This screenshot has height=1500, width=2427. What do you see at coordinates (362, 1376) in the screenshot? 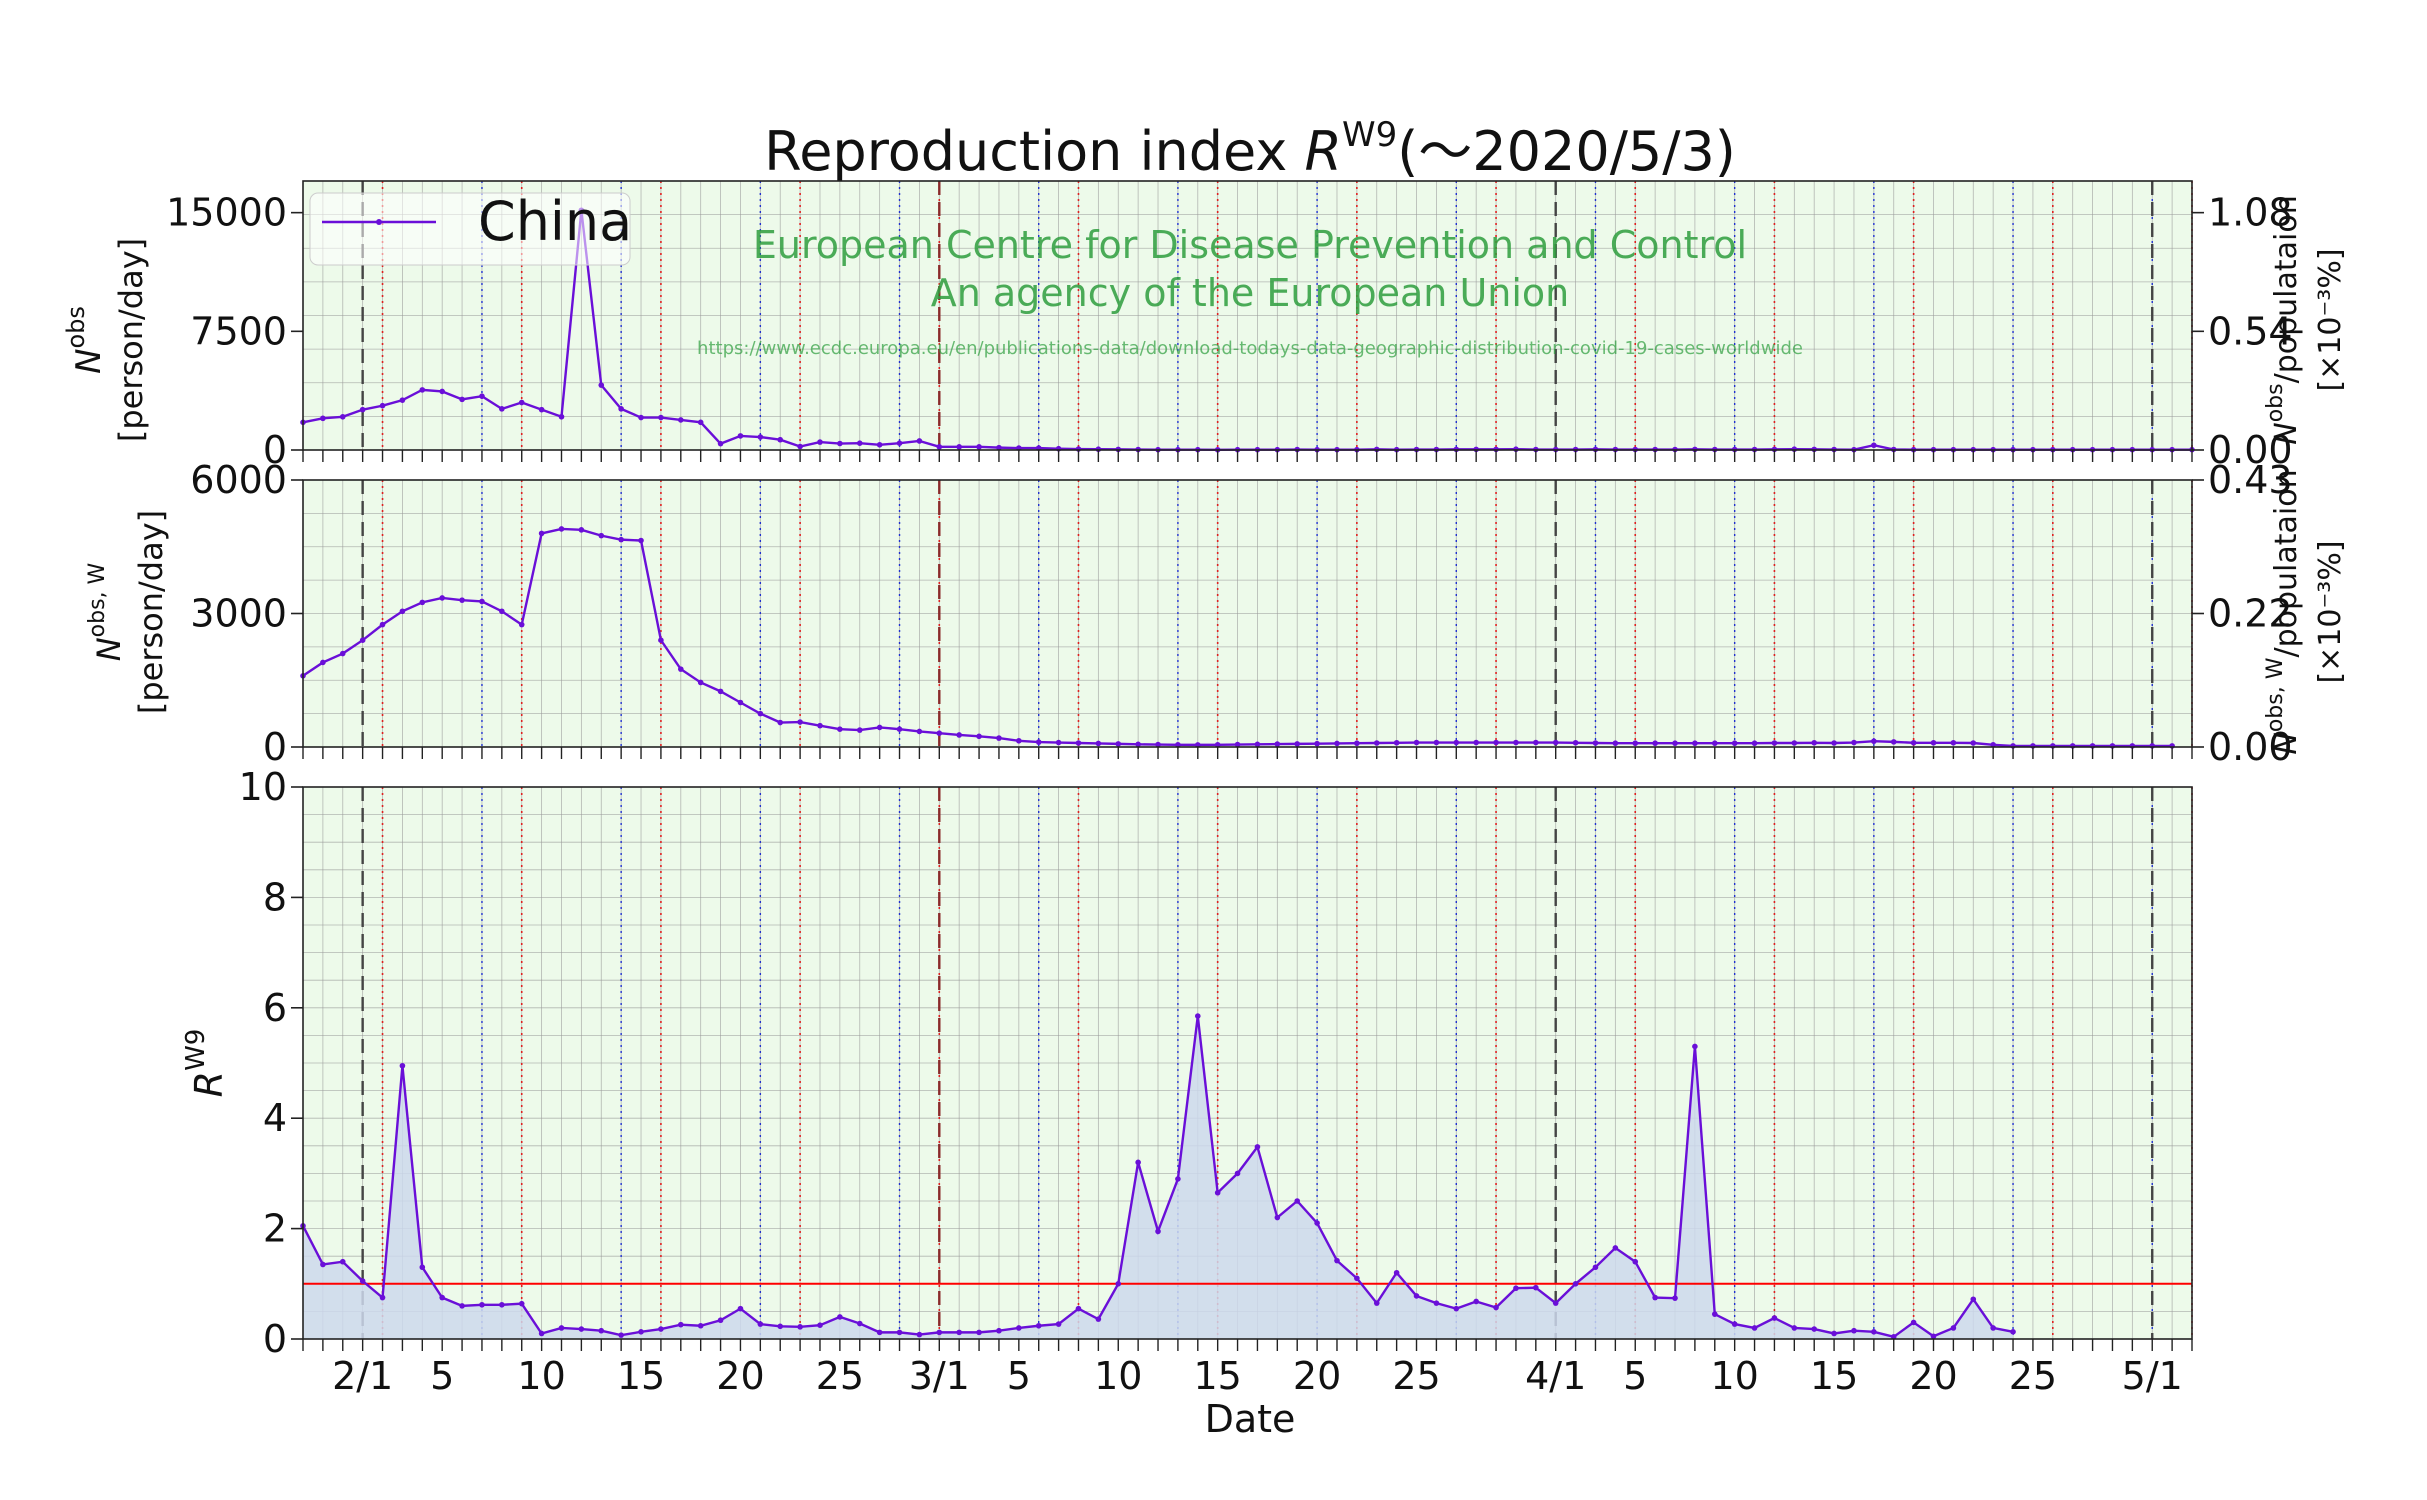
I see `x-tick-label: 2/1` at bounding box center [362, 1376].